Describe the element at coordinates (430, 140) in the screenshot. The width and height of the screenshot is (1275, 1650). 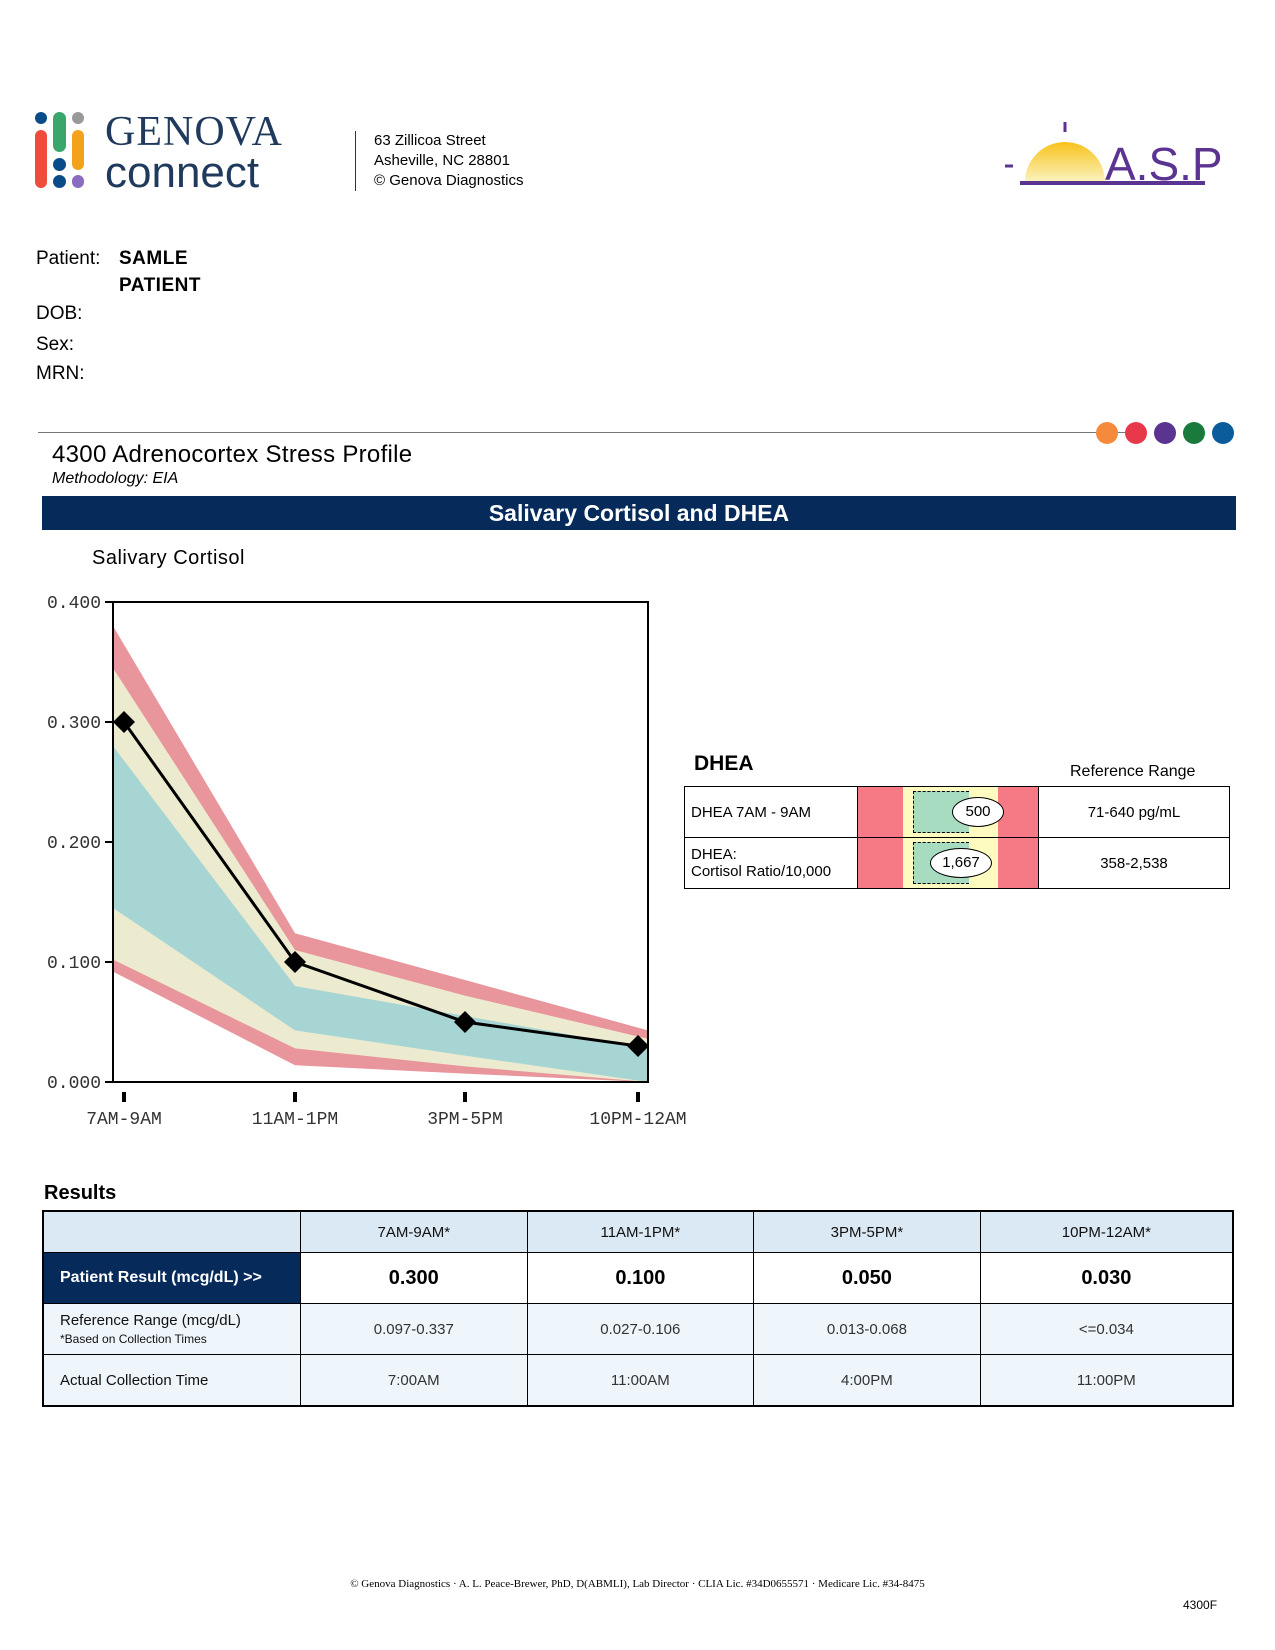
I see `address-line: 63 Zillicoa Street` at that location.